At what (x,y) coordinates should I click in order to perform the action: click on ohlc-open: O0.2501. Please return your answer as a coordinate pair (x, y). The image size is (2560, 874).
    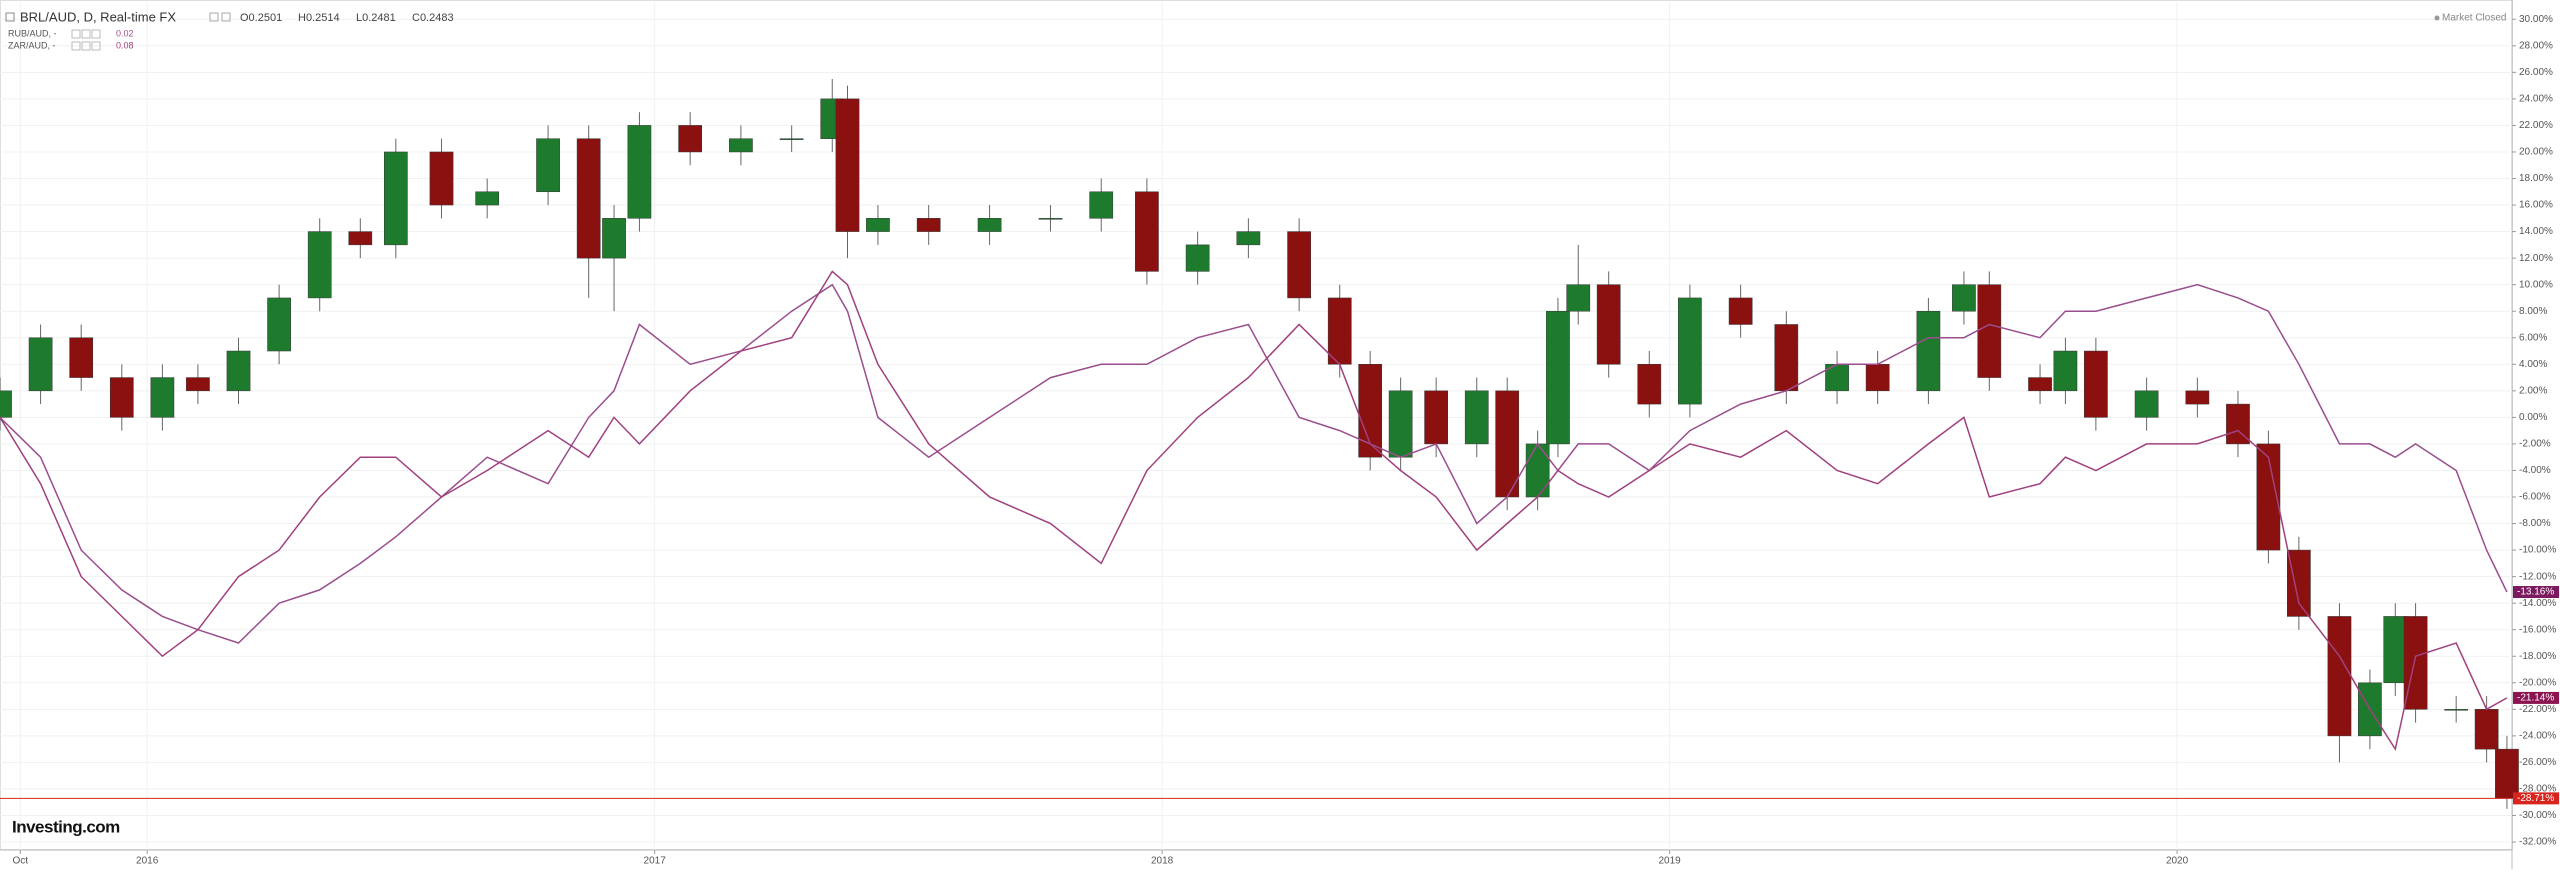
    Looking at the image, I should click on (261, 18).